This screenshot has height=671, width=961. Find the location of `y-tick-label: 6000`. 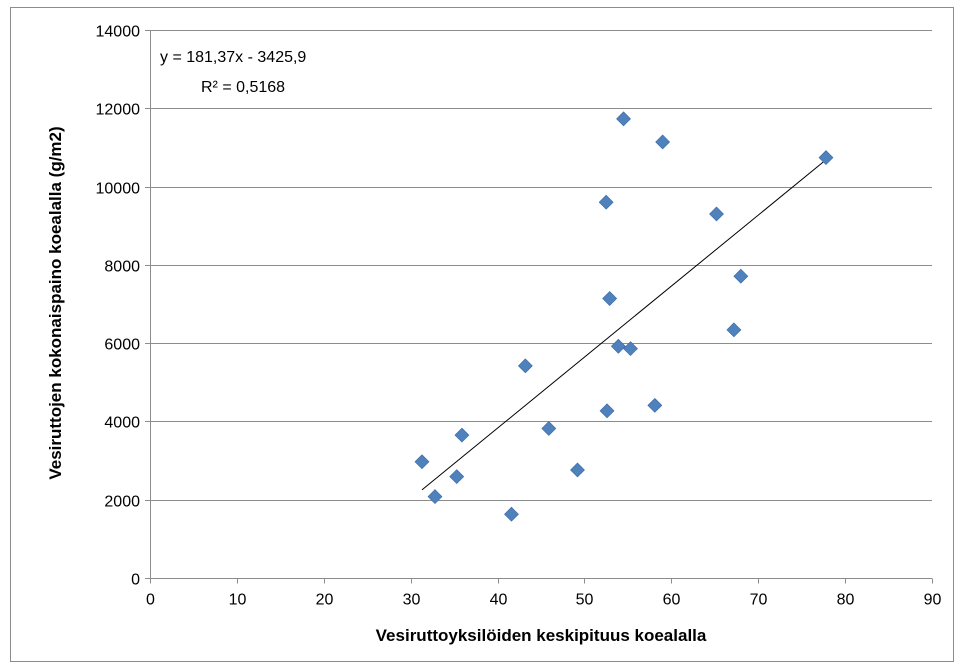

y-tick-label: 6000 is located at coordinates (122, 345).